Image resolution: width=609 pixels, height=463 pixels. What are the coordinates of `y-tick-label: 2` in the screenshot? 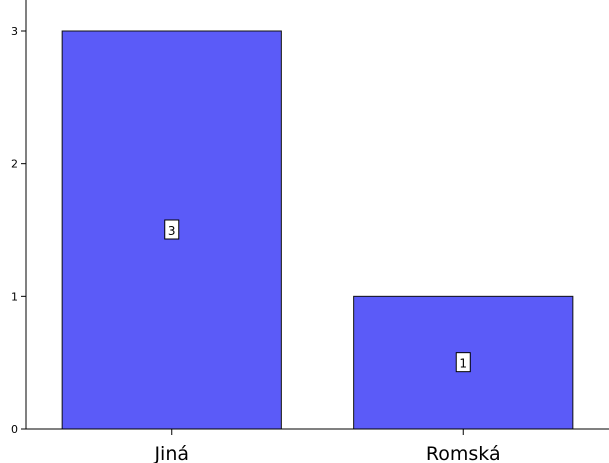 It's located at (14, 164).